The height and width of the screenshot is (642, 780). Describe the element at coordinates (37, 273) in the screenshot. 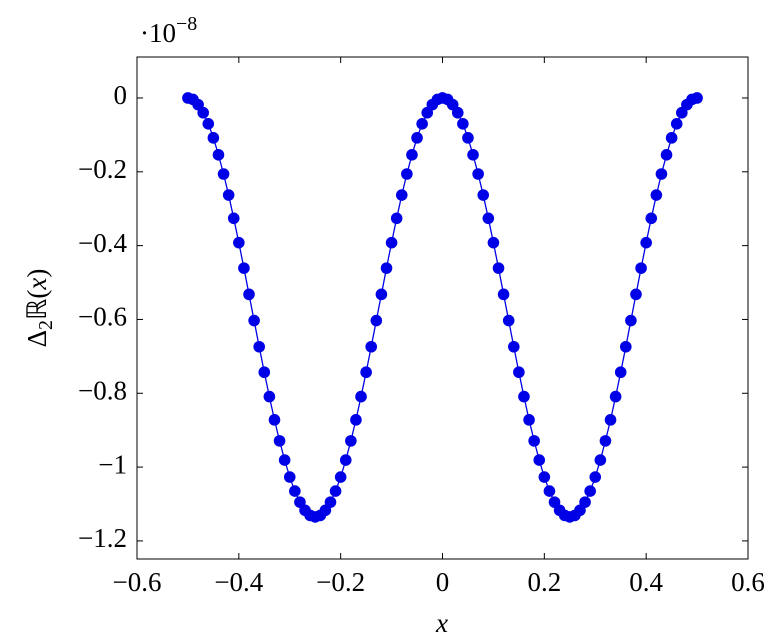

I see `y-label-part: )` at that location.